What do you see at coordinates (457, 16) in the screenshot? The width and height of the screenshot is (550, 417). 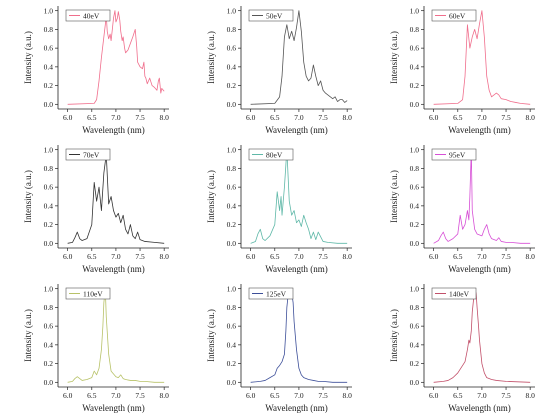 I see `legend-label: 60eV` at bounding box center [457, 16].